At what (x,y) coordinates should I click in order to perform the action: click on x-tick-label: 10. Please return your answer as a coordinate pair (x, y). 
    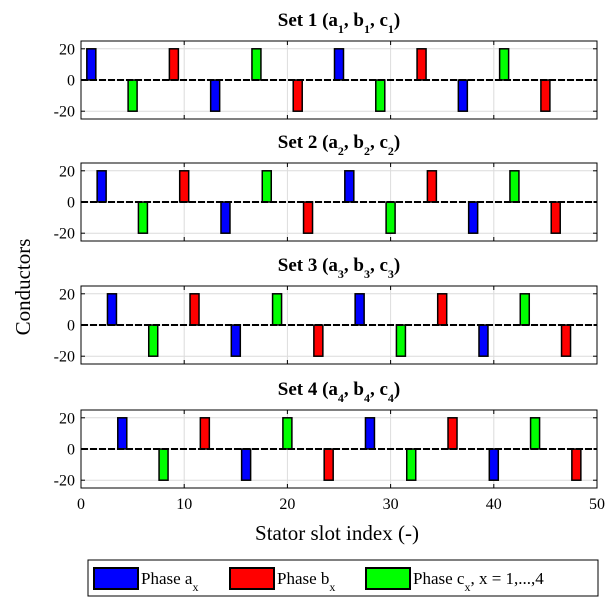
    Looking at the image, I should click on (184, 504).